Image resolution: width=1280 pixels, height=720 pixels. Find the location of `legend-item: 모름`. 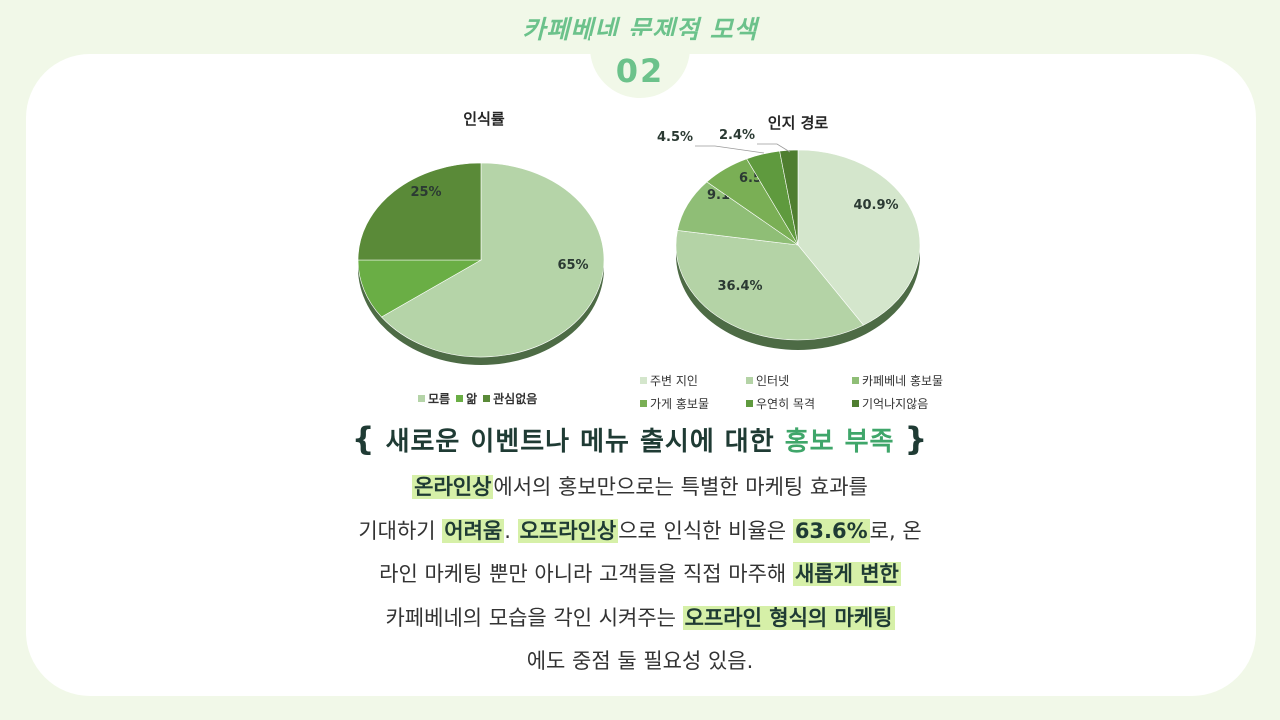

legend-item: 모름 is located at coordinates (434, 398).